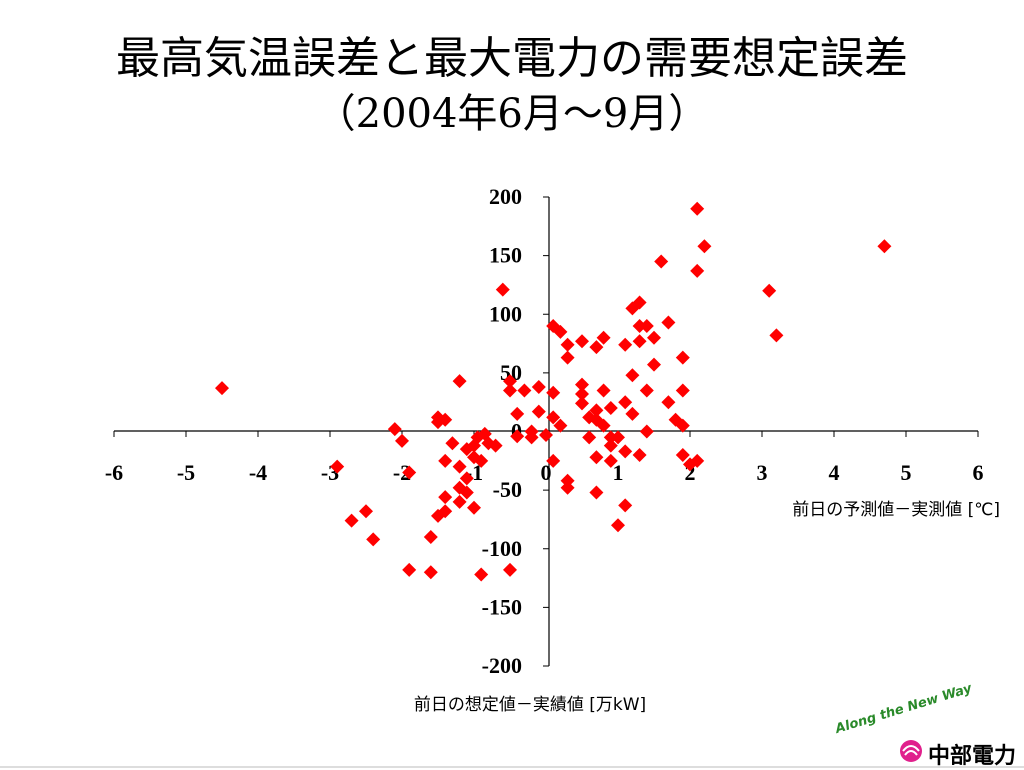 The height and width of the screenshot is (770, 1024). I want to click on y-tick-label: -100, so click(502, 548).